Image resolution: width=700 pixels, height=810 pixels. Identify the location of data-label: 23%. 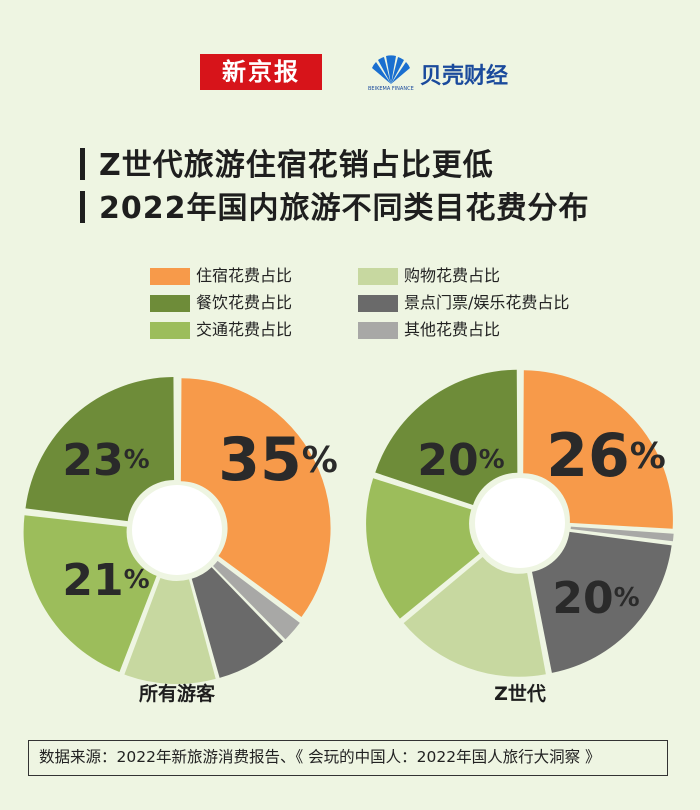
(105, 460).